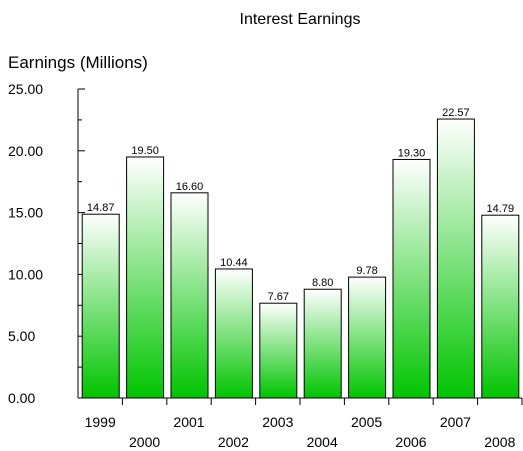 The image size is (523, 451). Describe the element at coordinates (25, 274) in the screenshot. I see `y-tick-label: 10.00` at that location.